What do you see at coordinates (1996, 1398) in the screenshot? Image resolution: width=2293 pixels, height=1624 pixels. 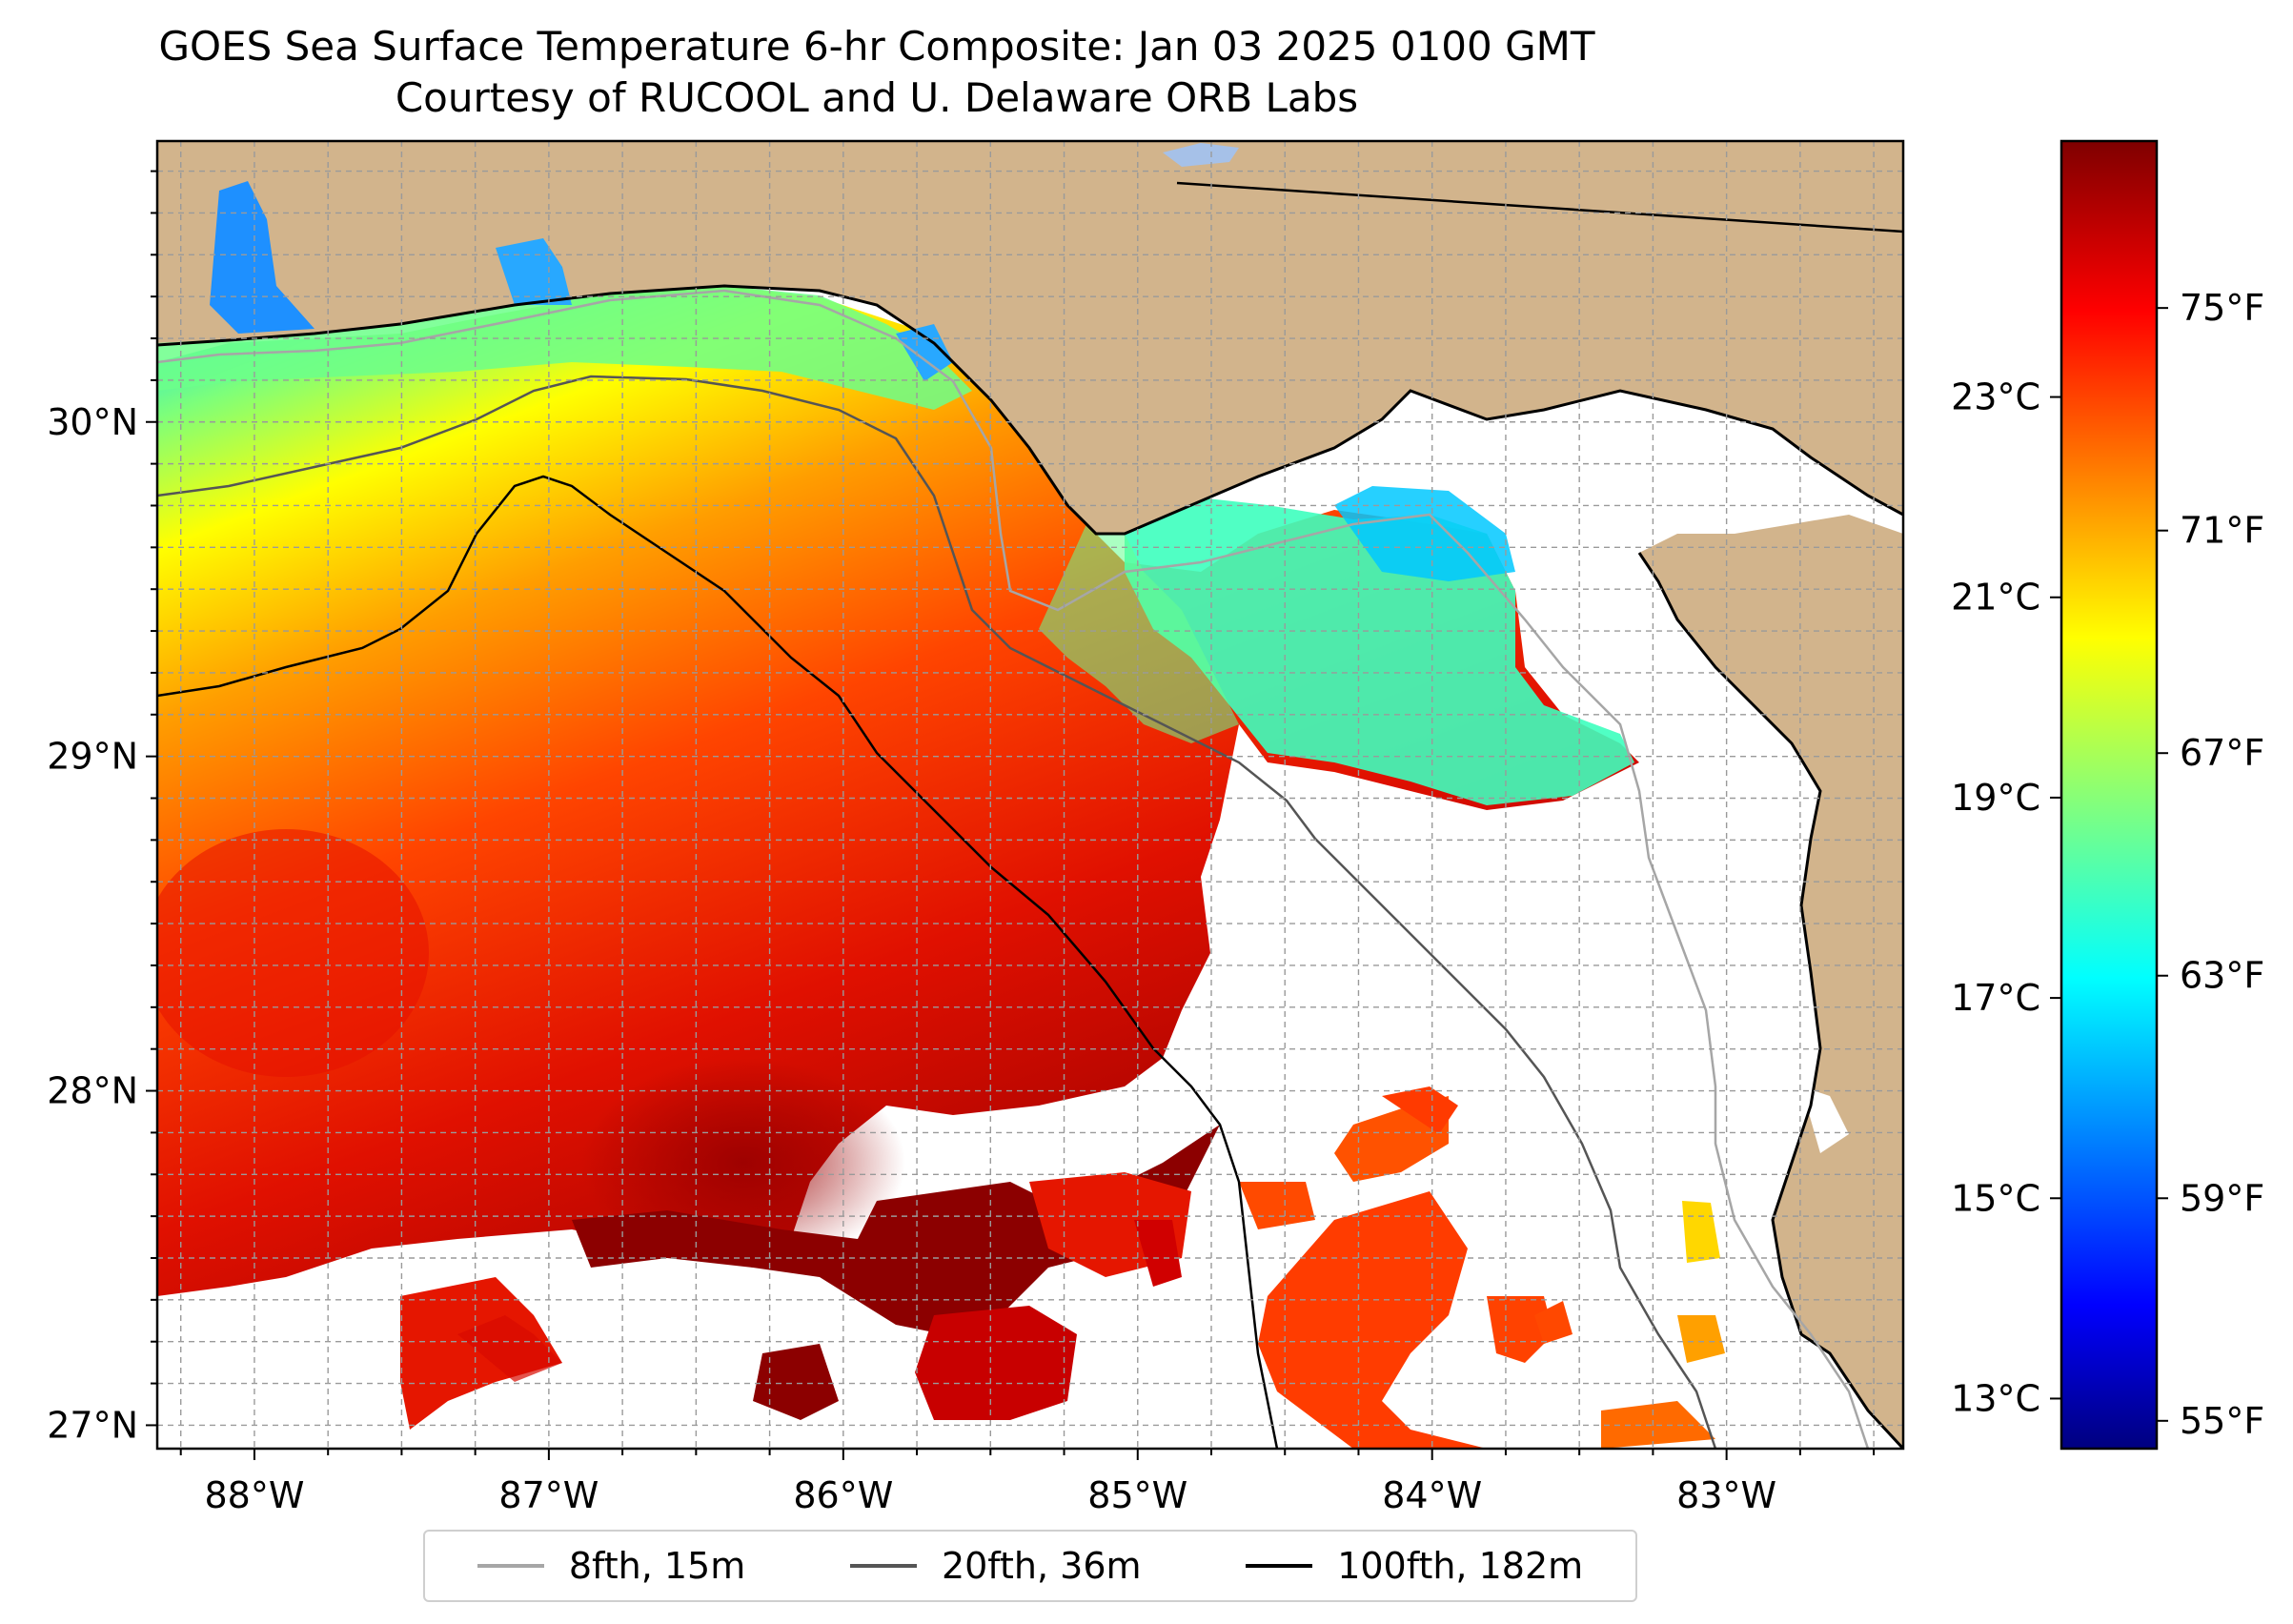 I see `colorbar-label-c: 13°C` at bounding box center [1996, 1398].